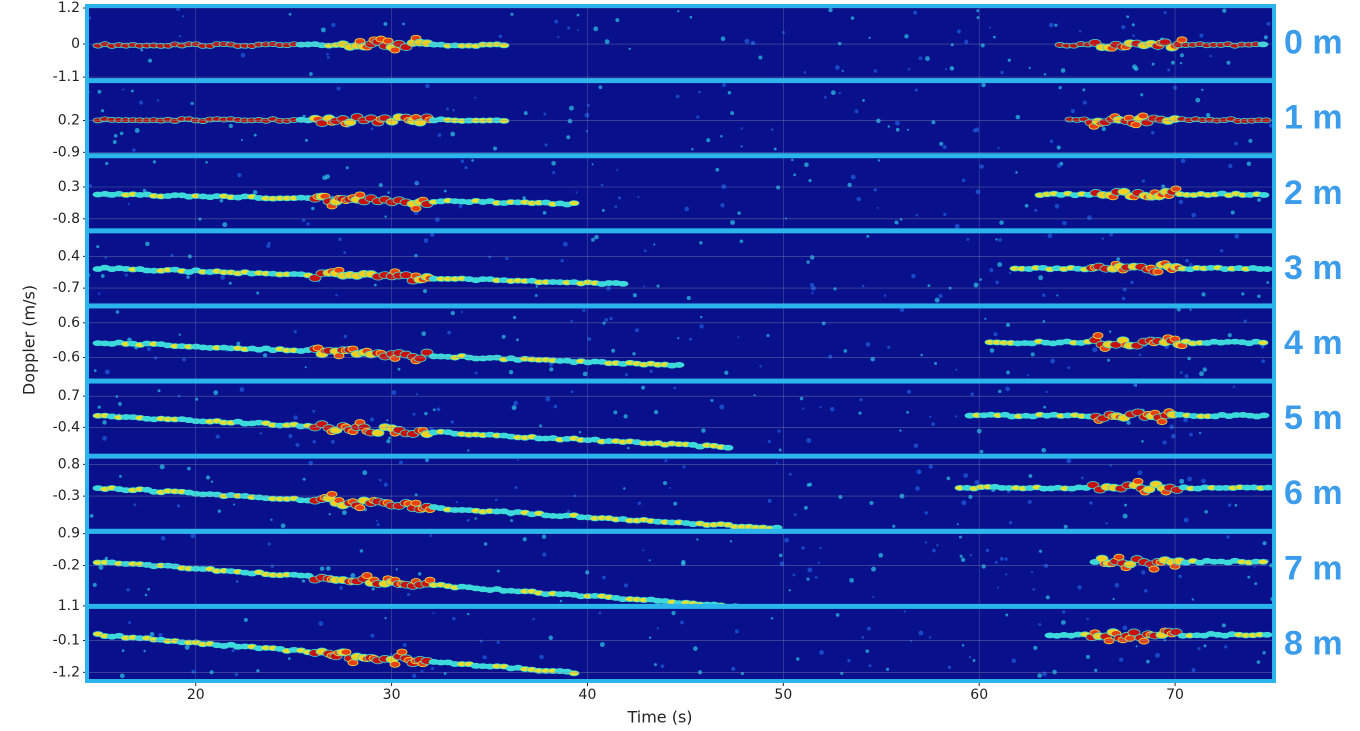 This screenshot has width=1360, height=731. What do you see at coordinates (66, 288) in the screenshot?
I see `y-tick-label: -0.7` at bounding box center [66, 288].